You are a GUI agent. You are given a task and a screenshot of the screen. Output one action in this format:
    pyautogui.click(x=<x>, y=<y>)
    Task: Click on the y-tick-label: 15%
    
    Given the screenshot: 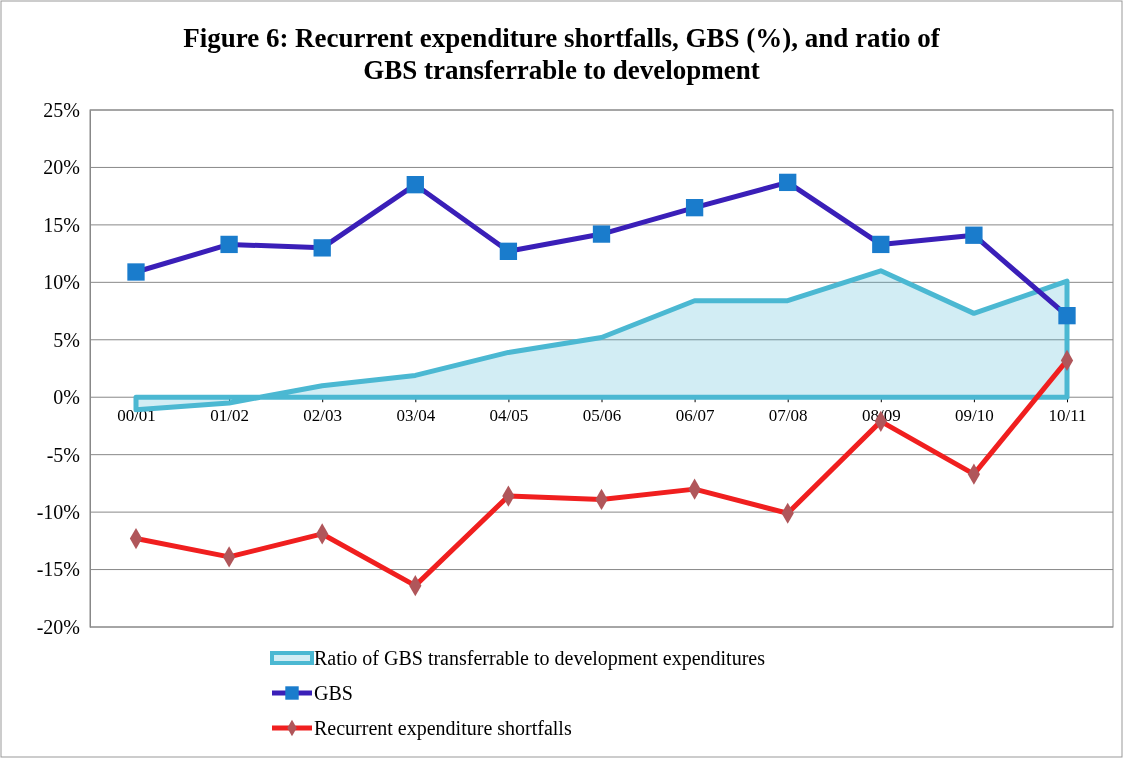 What is the action you would take?
    pyautogui.click(x=61, y=224)
    